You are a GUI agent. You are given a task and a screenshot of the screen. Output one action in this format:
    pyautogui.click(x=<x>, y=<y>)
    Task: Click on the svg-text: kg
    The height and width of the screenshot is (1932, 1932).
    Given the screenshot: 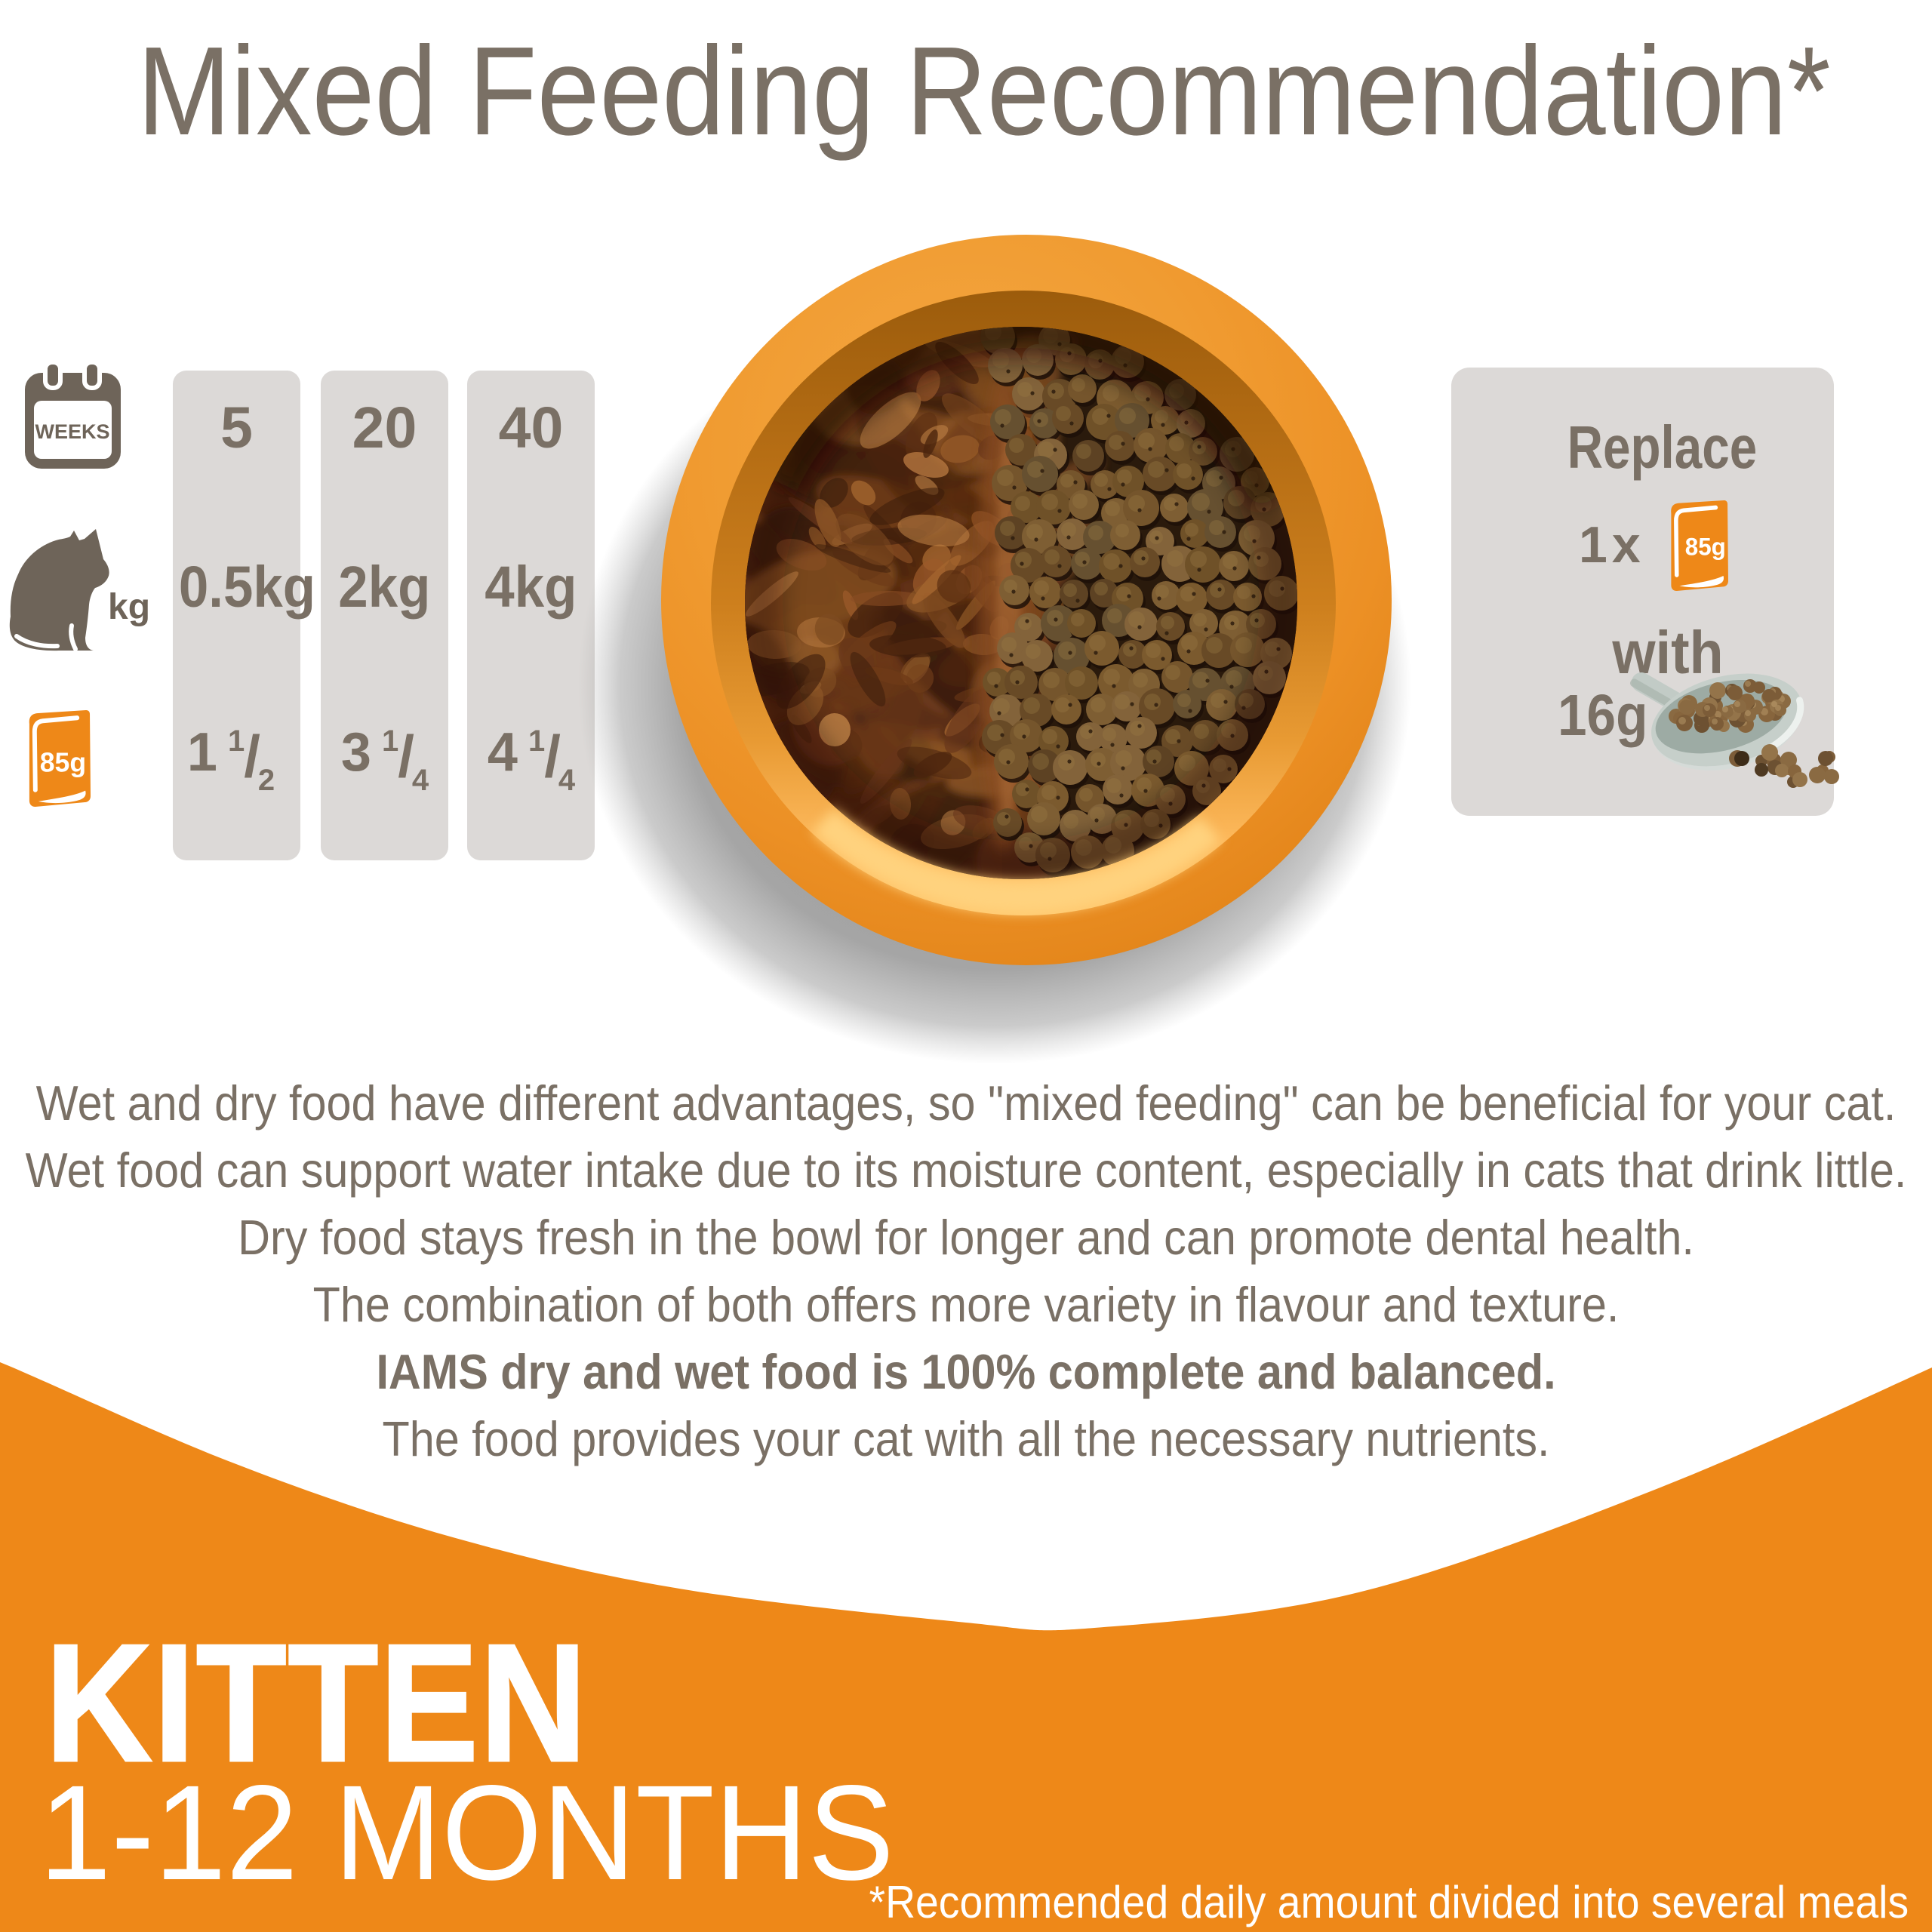 What is the action you would take?
    pyautogui.click(x=129, y=607)
    